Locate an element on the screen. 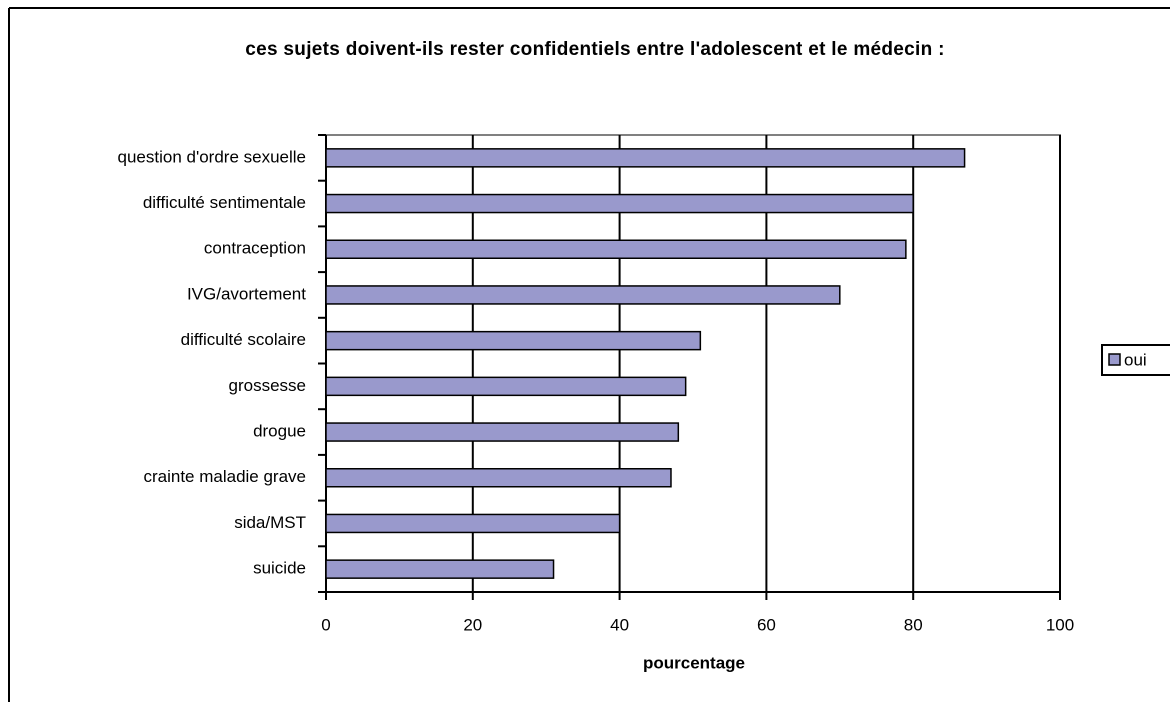 This screenshot has width=1170, height=702. y-tick-label: difficulté sentimentale is located at coordinates (224, 202).